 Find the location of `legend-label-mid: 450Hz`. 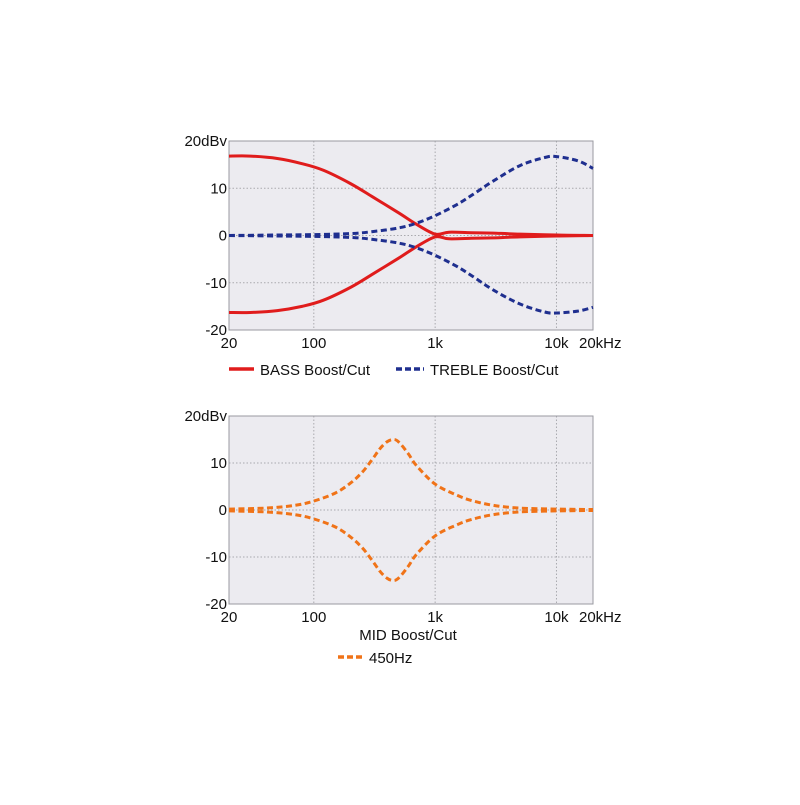

legend-label-mid: 450Hz is located at coordinates (390, 658).